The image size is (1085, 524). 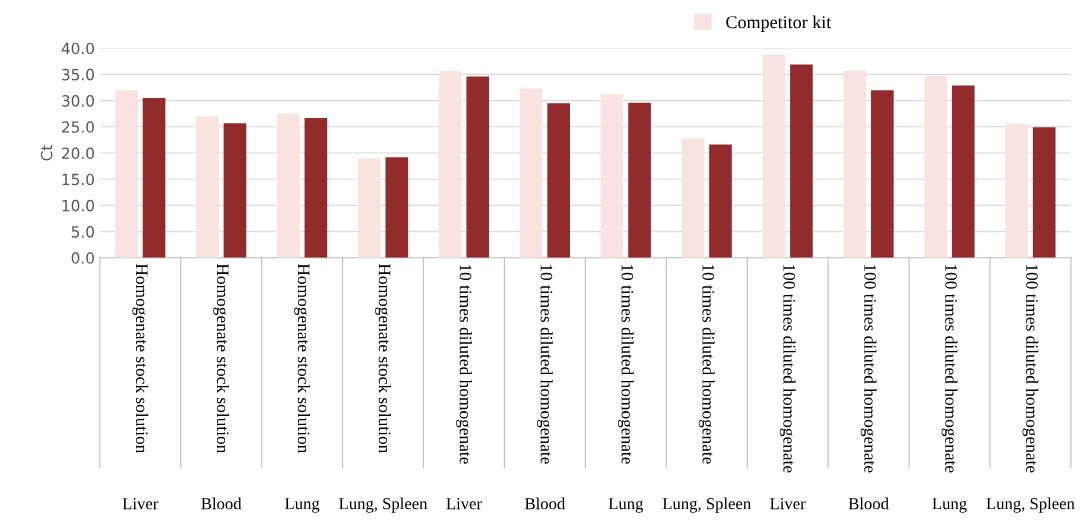 What do you see at coordinates (78, 205) in the screenshot?
I see `y-tick-label: 10.0` at bounding box center [78, 205].